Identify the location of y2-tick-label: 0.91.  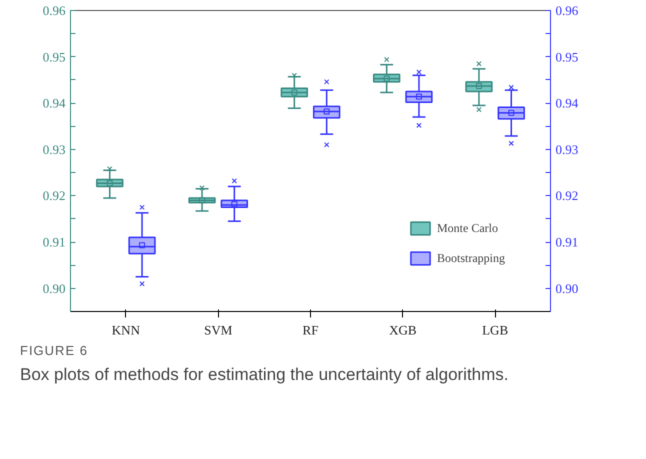
(567, 242).